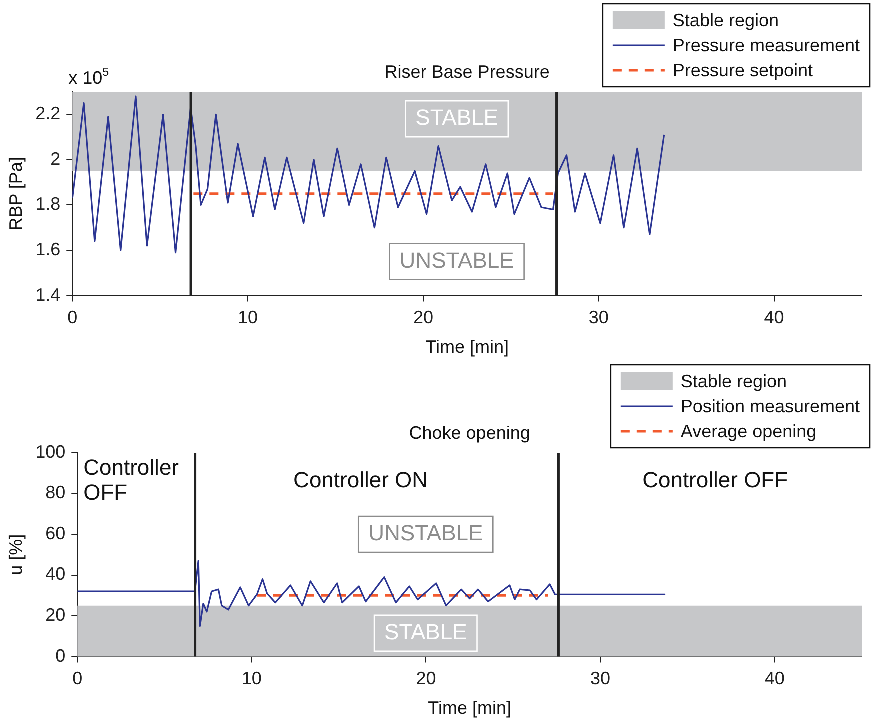 This screenshot has height=723, width=874. What do you see at coordinates (16, 555) in the screenshot?
I see `y-axis-title: u [%]` at bounding box center [16, 555].